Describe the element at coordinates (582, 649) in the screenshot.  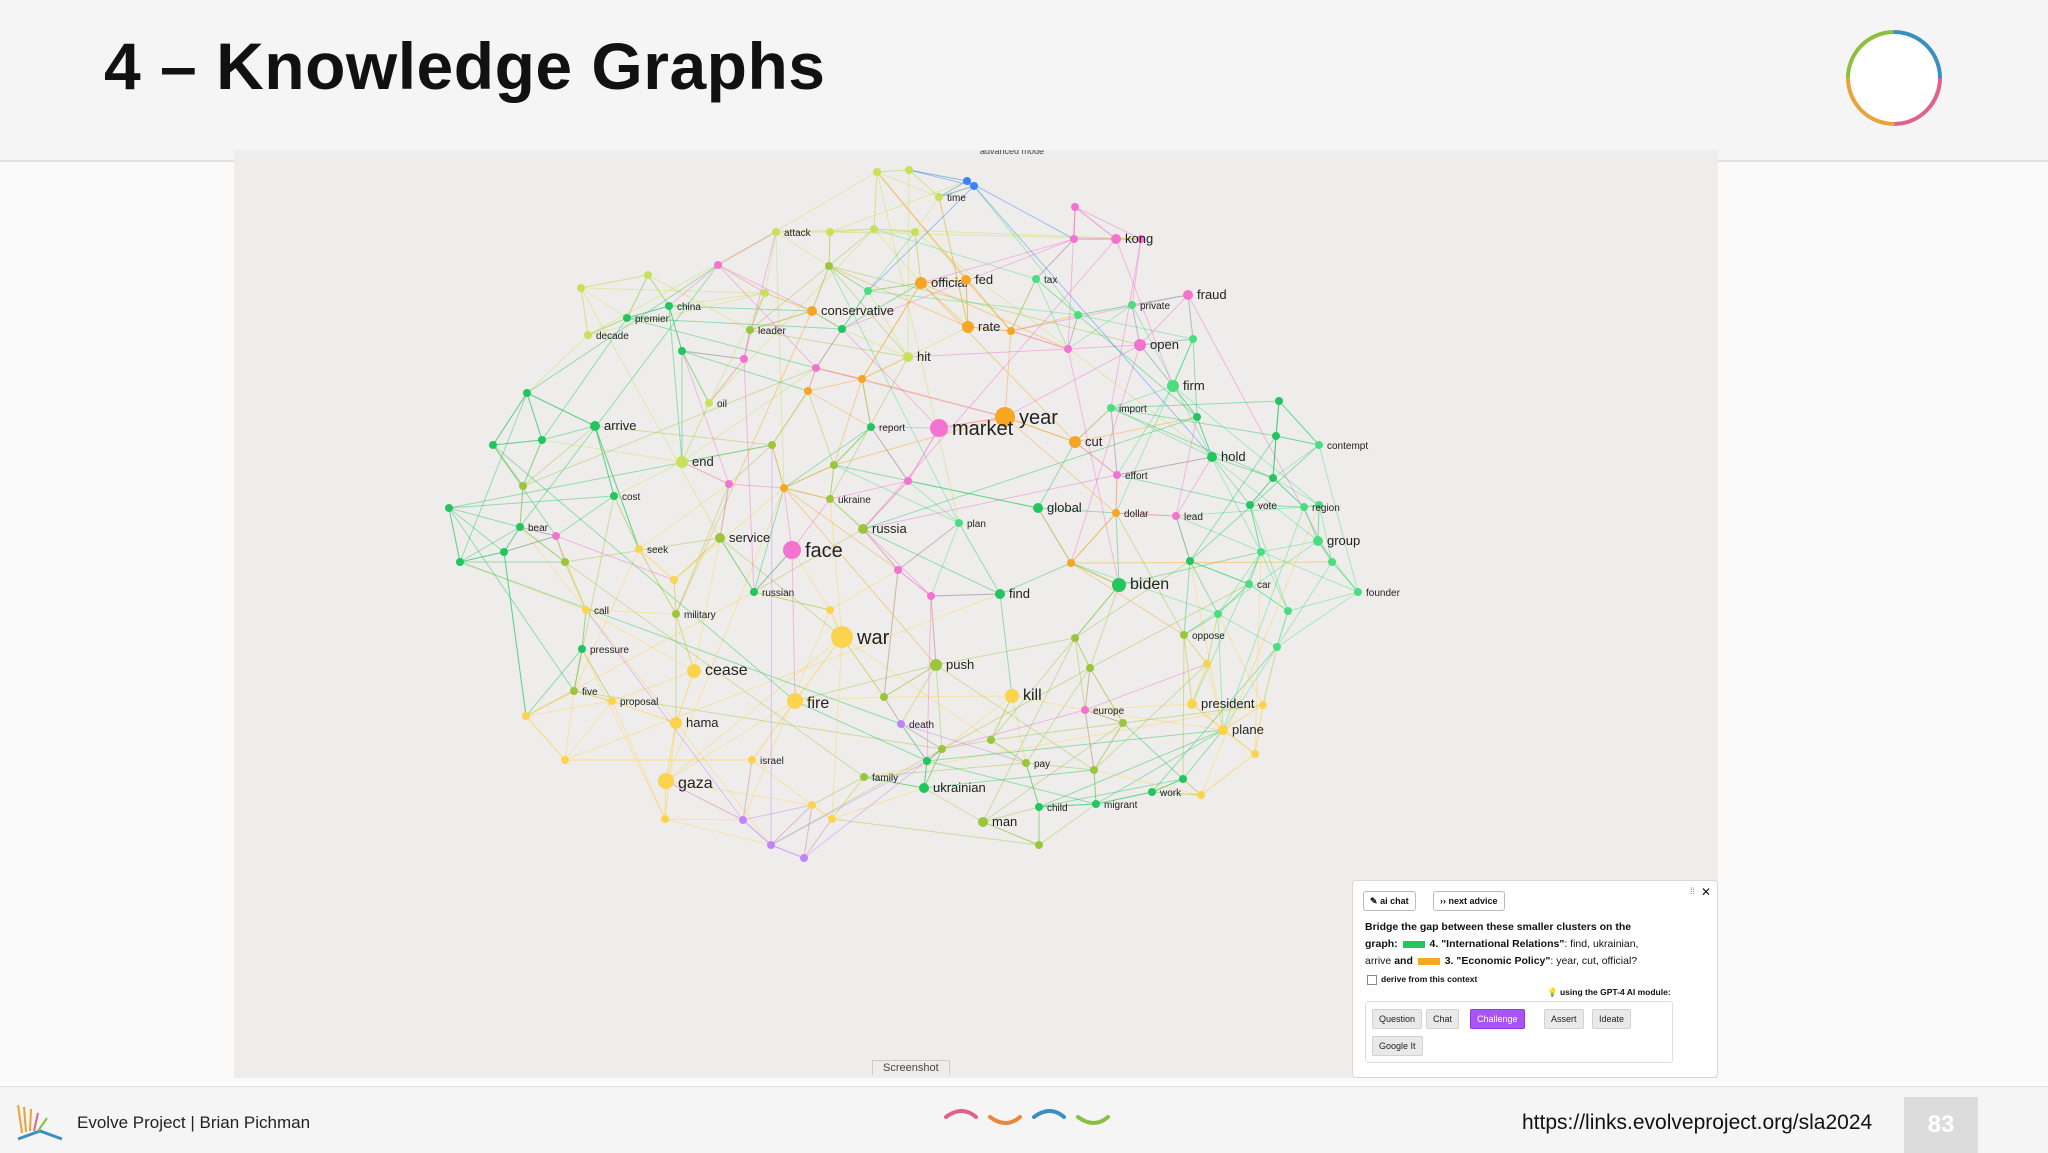
I see `graph-node-pressure` at that location.